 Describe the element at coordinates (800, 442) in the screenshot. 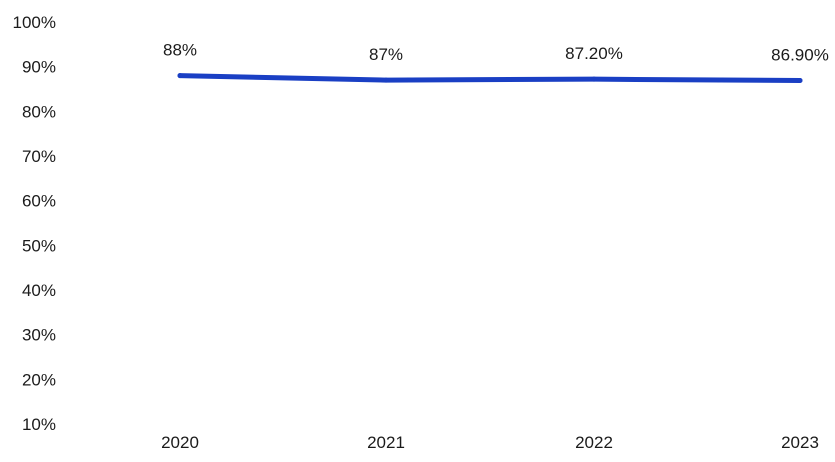

I see `x-tick-label: 2023` at that location.